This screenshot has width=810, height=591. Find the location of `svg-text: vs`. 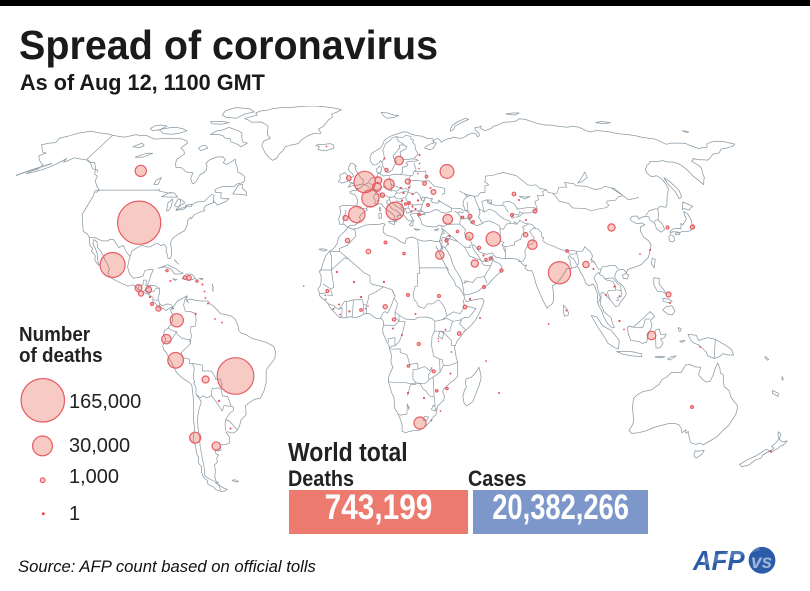

svg-text: vs is located at coordinates (761, 562).